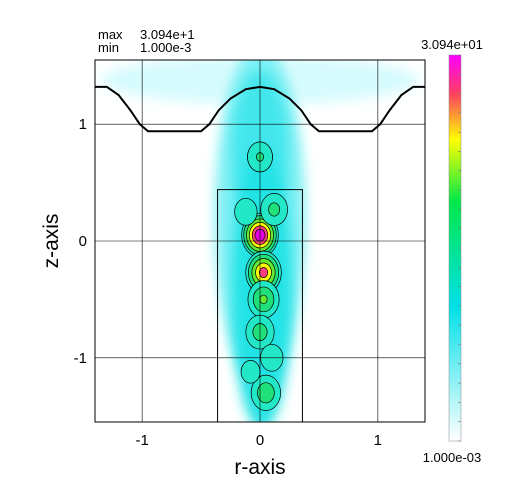 The image size is (511, 500). What do you see at coordinates (167, 34) in the screenshot?
I see `max-value: 3.094e+1` at bounding box center [167, 34].